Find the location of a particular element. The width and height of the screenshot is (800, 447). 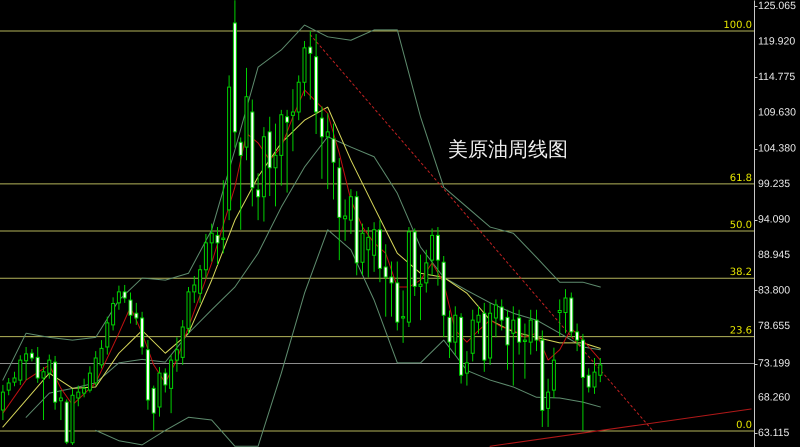

annotation: 50.0 is located at coordinates (741, 225).